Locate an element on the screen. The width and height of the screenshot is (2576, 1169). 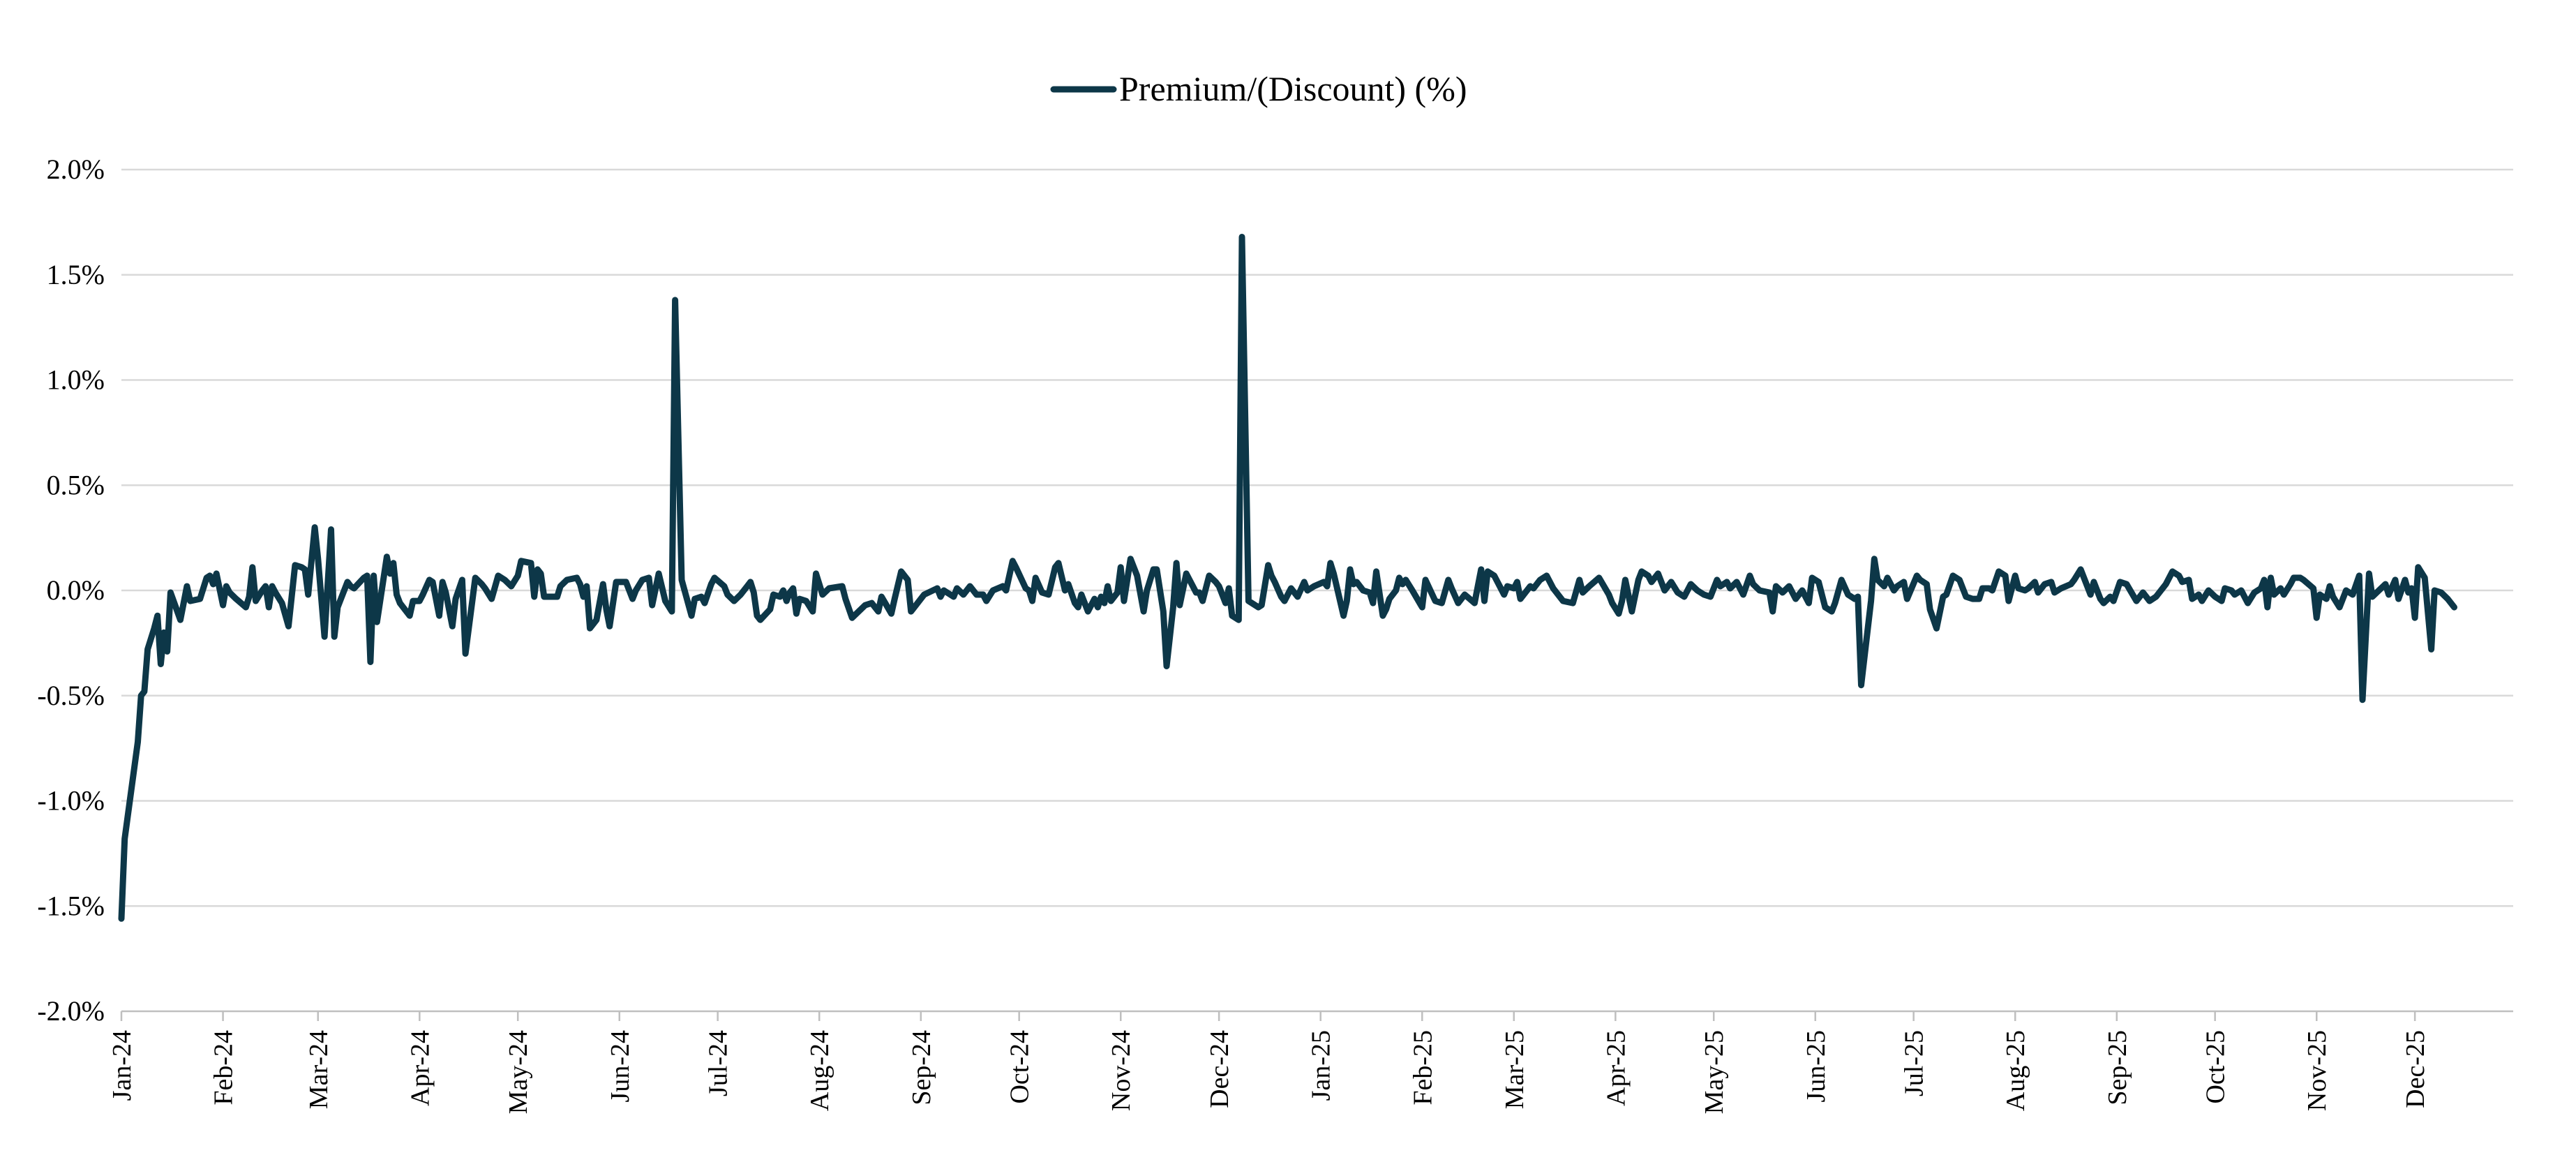
legend-label: Premium/(Discount) (%) is located at coordinates (1293, 88).